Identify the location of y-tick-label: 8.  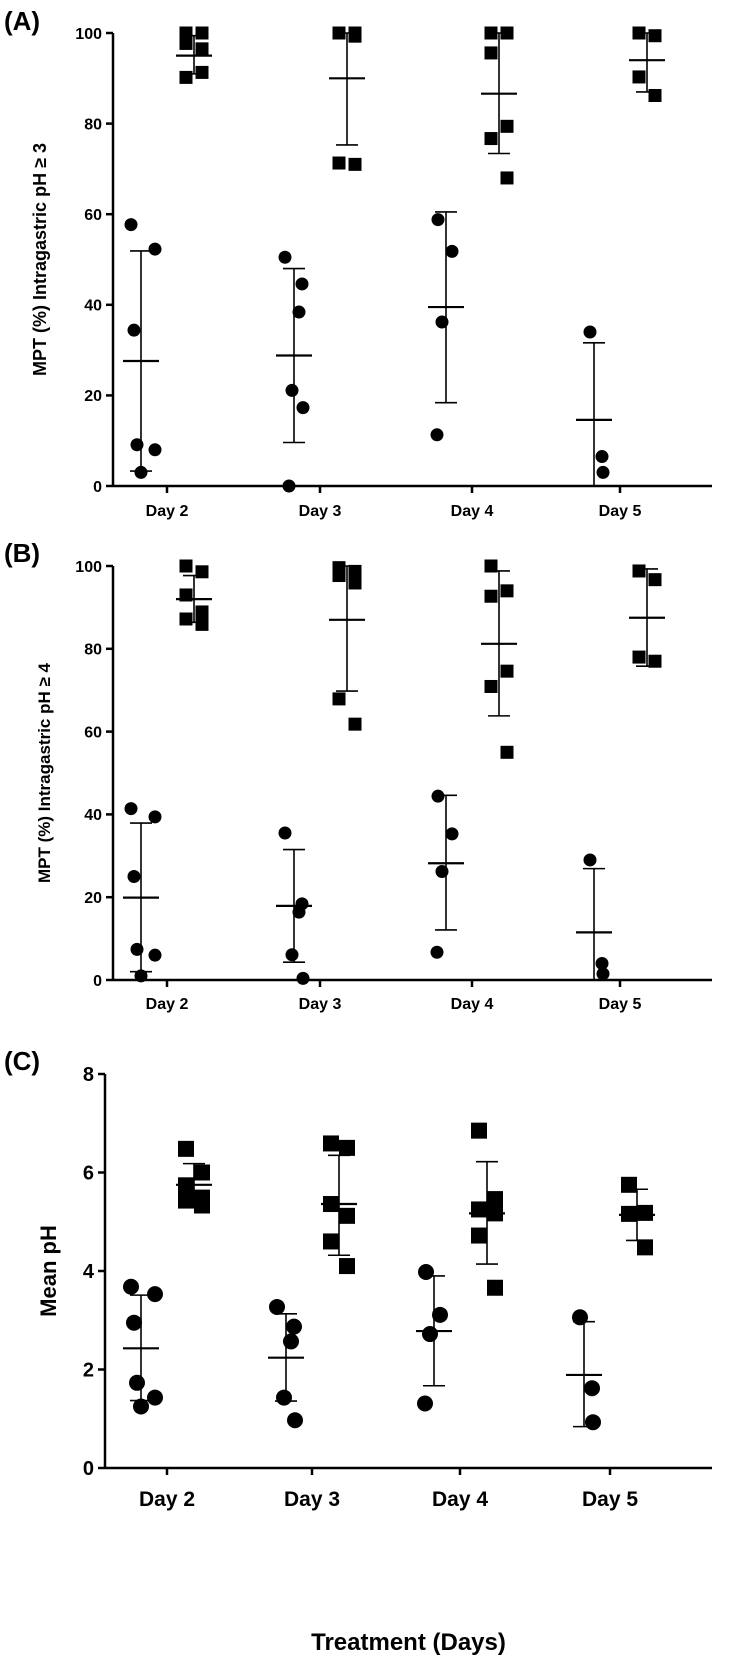
(88, 1075).